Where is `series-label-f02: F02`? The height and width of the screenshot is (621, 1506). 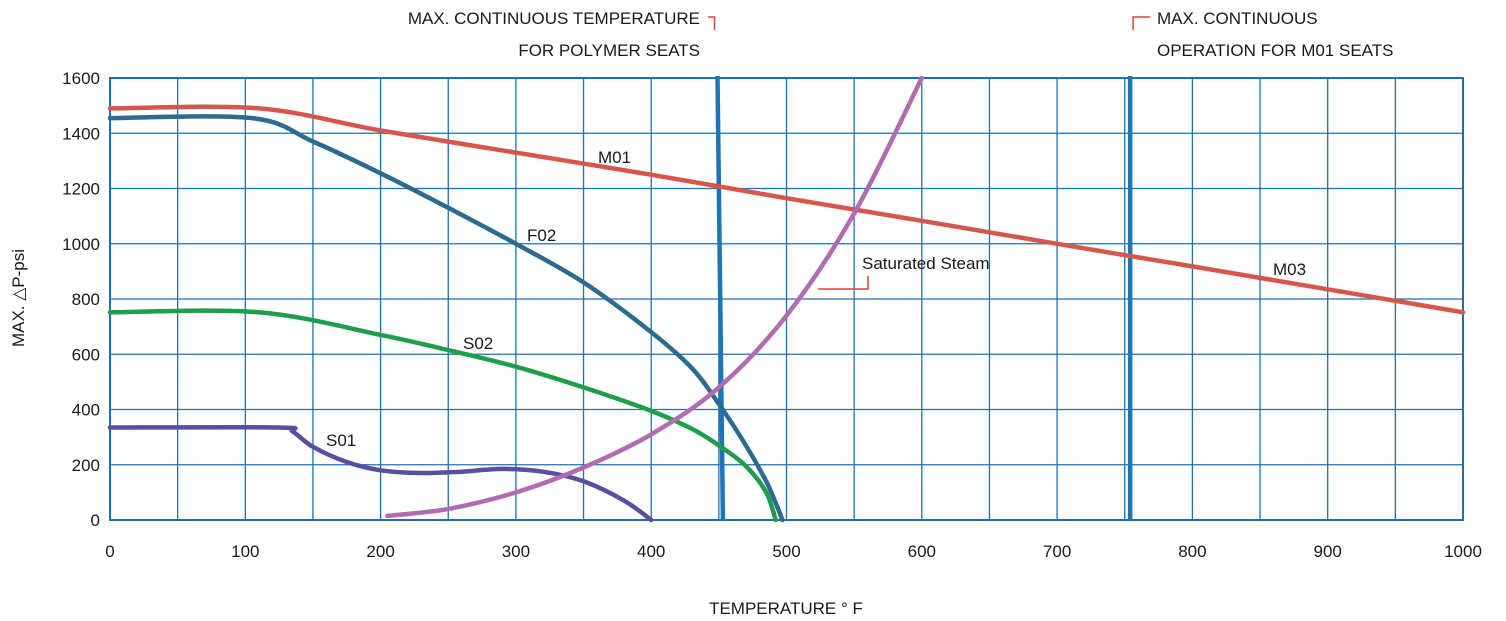 series-label-f02: F02 is located at coordinates (541, 235).